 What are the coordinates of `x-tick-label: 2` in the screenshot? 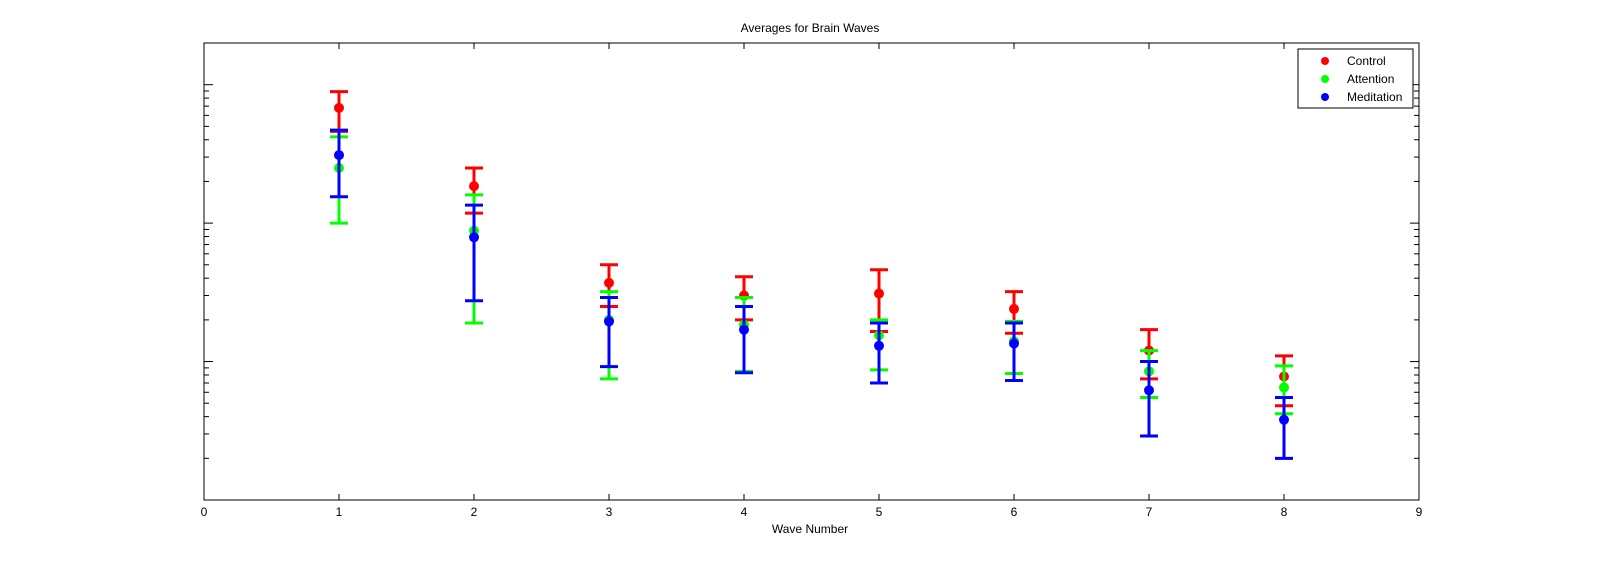 It's located at (474, 512).